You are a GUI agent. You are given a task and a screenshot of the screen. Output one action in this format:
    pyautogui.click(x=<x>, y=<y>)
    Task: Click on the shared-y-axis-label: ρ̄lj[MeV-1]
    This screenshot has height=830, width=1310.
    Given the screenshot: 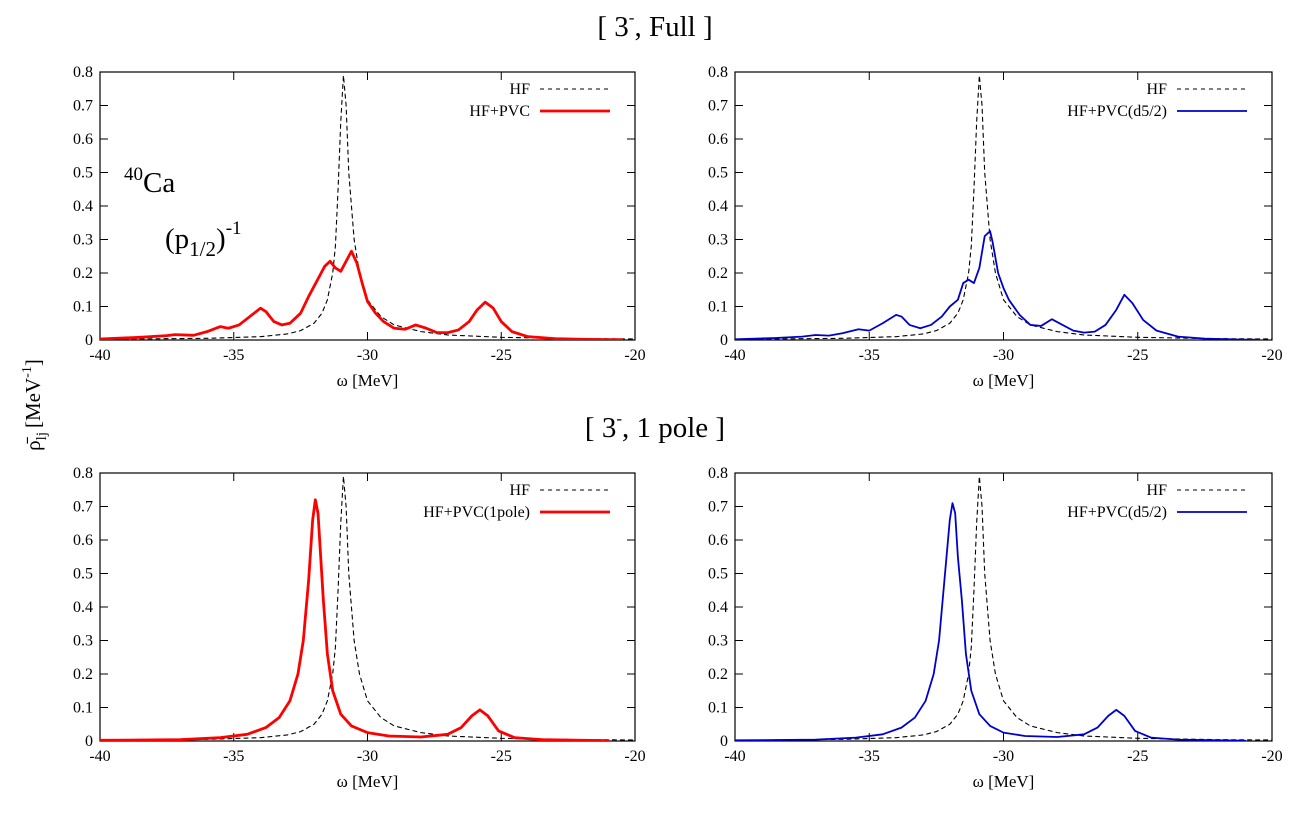 What is the action you would take?
    pyautogui.click(x=35, y=405)
    